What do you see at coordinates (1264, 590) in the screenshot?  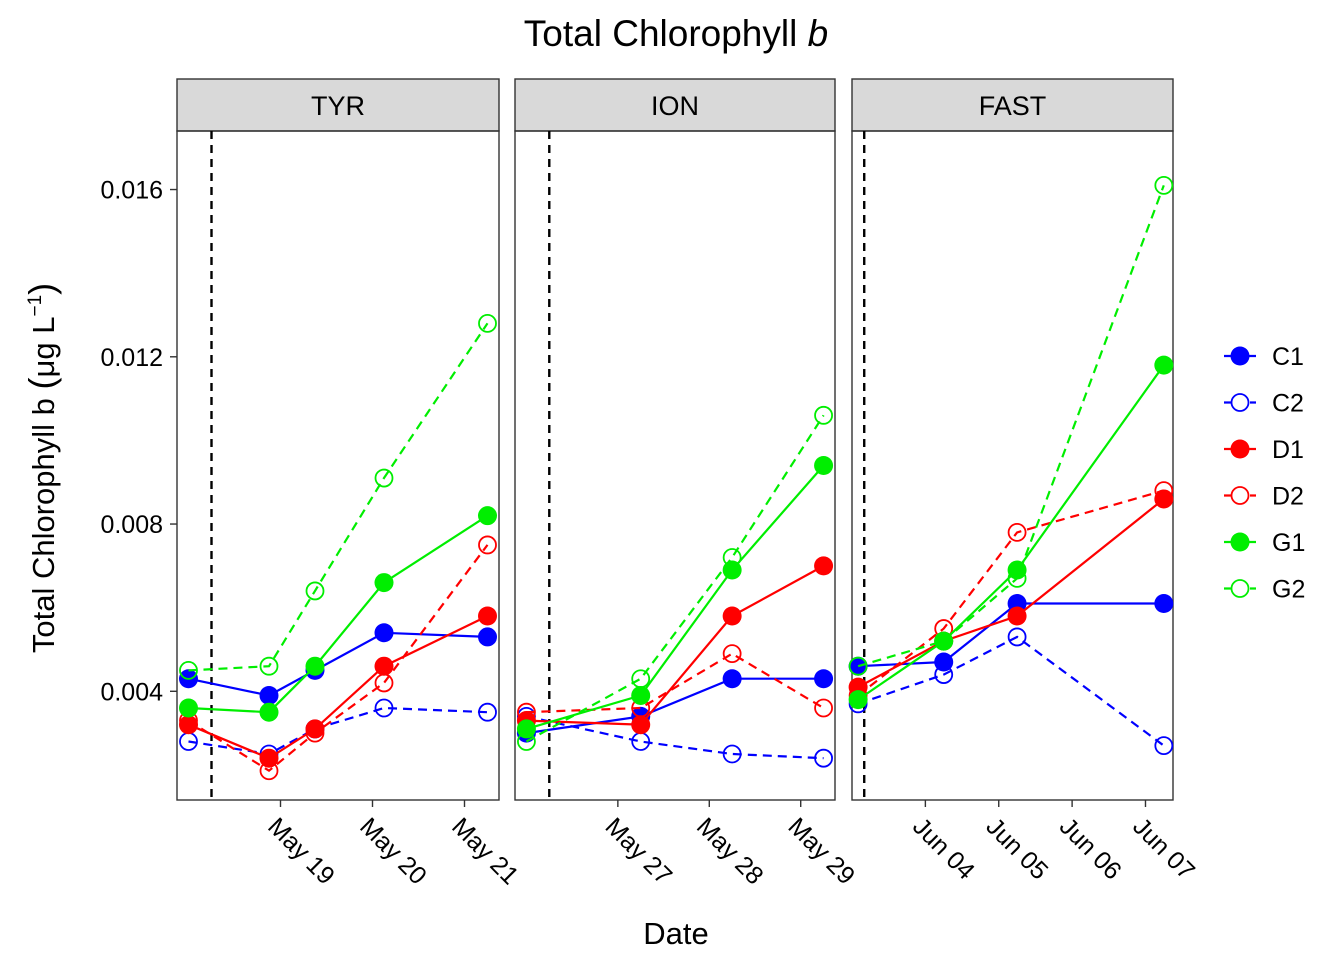 I see `legend-item-g2: G2` at bounding box center [1264, 590].